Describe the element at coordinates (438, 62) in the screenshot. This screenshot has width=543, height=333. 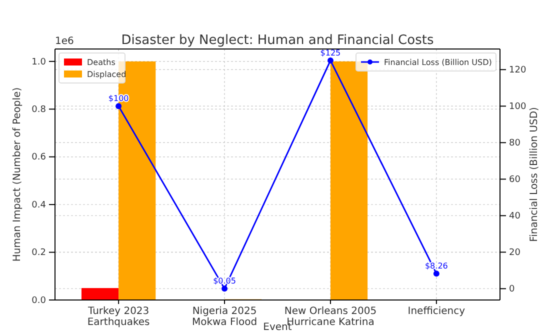
I see `legend-label: Financial Loss (Billion USD)` at that location.